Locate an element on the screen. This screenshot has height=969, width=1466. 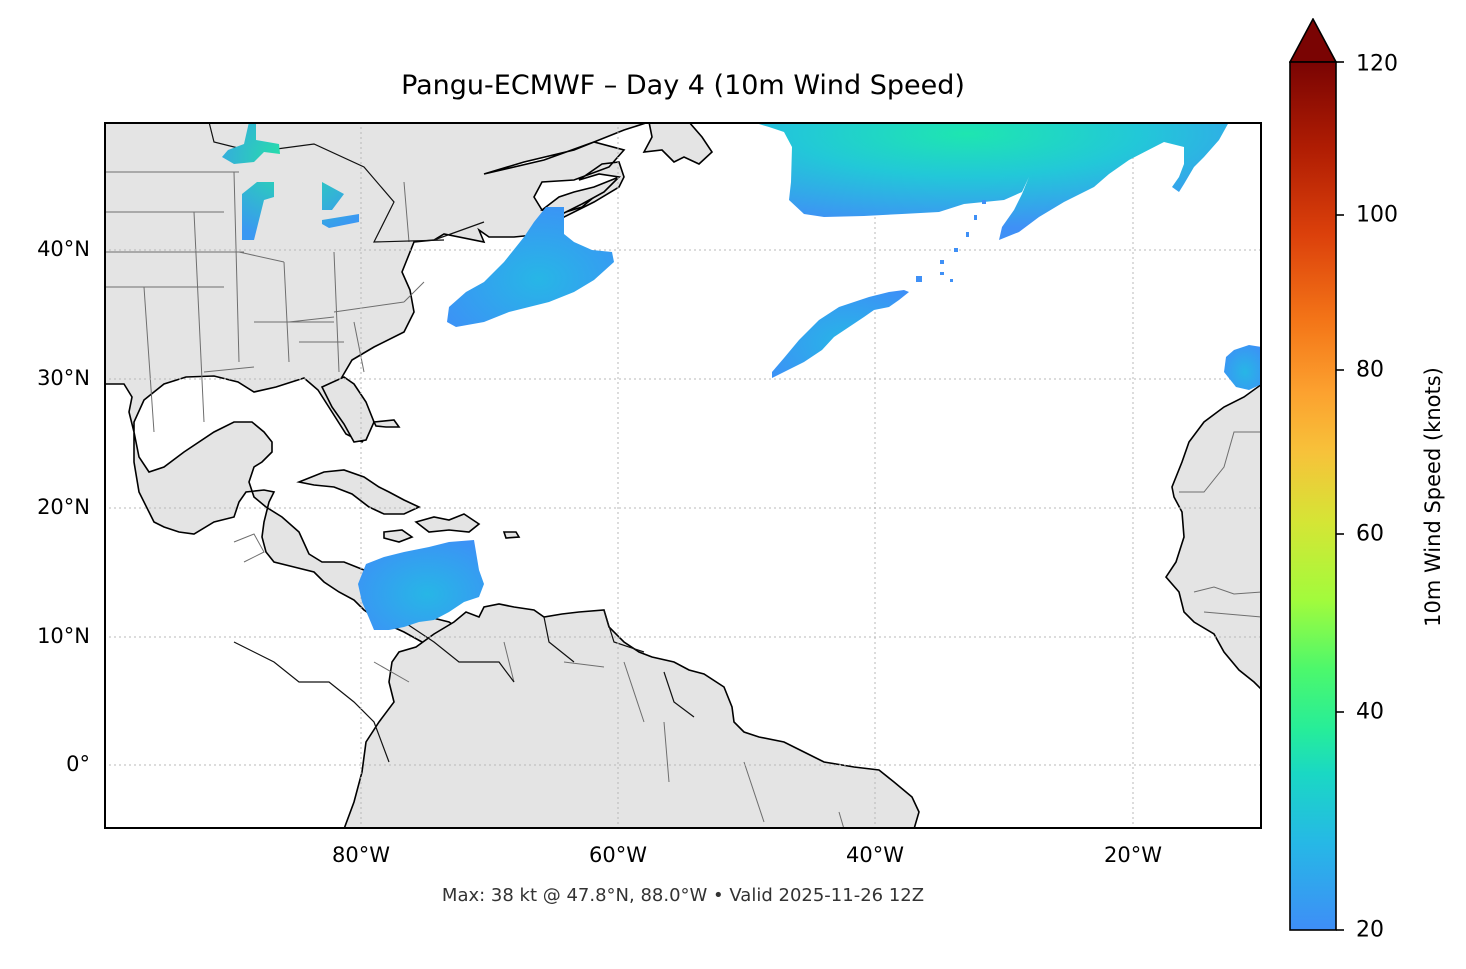
x-tick-80w: 80°W is located at coordinates (361, 855).